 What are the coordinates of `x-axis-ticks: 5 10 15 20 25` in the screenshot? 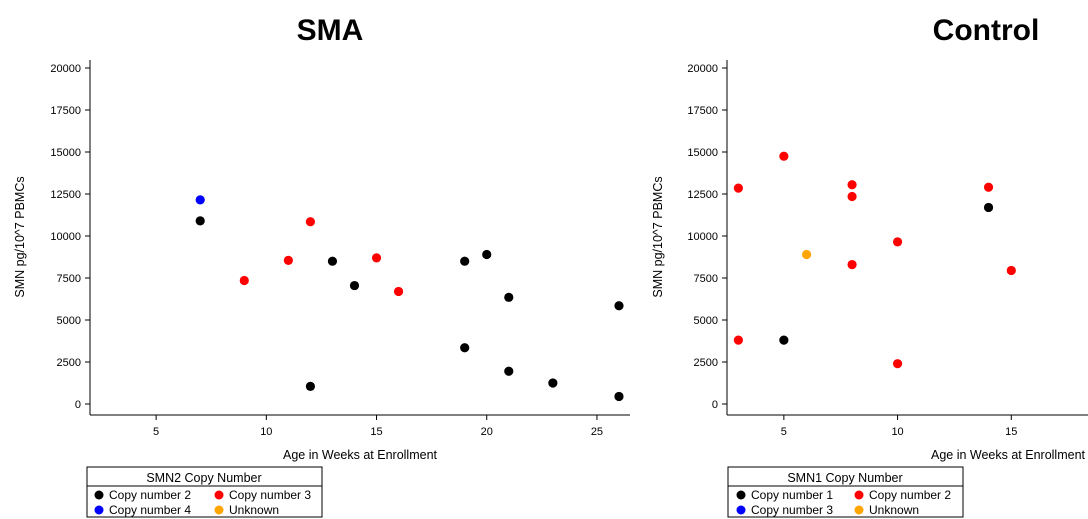 It's located at (378, 426).